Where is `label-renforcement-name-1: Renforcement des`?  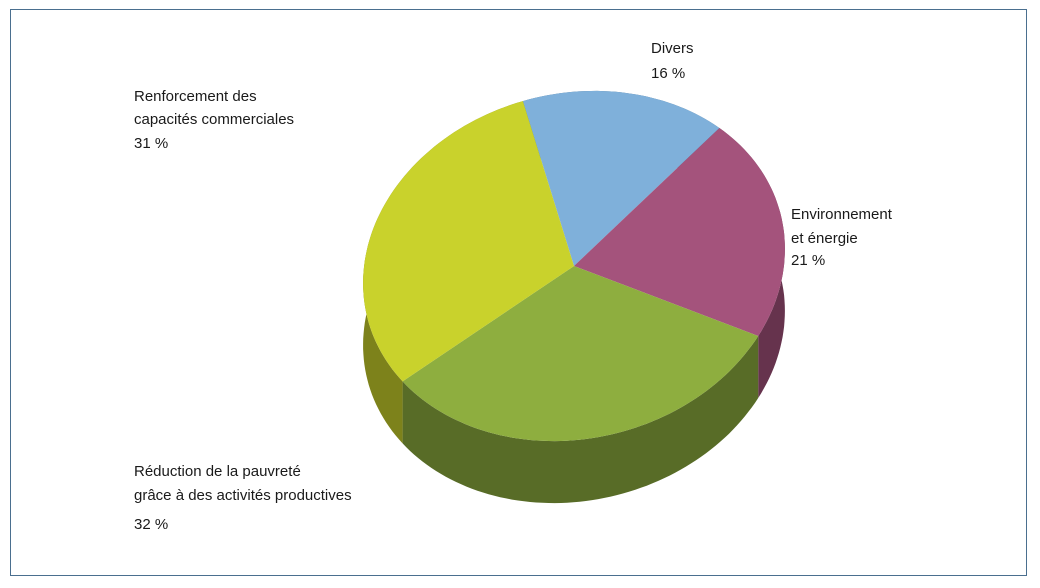 label-renforcement-name-1: Renforcement des is located at coordinates (195, 96).